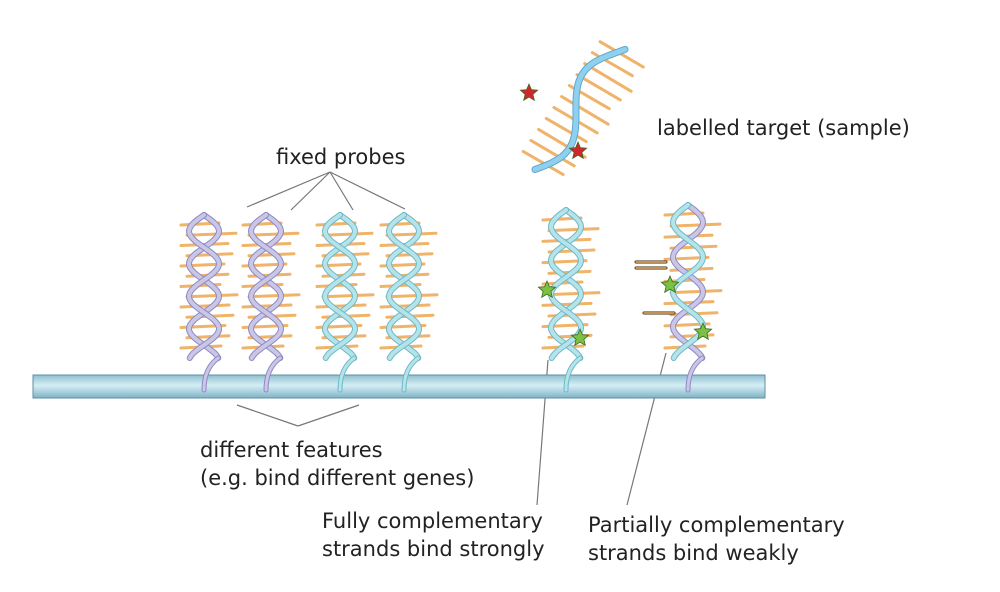 This screenshot has width=1000, height=592. What do you see at coordinates (341, 157) in the screenshot?
I see `fixed-probes-label: fixed probes` at bounding box center [341, 157].